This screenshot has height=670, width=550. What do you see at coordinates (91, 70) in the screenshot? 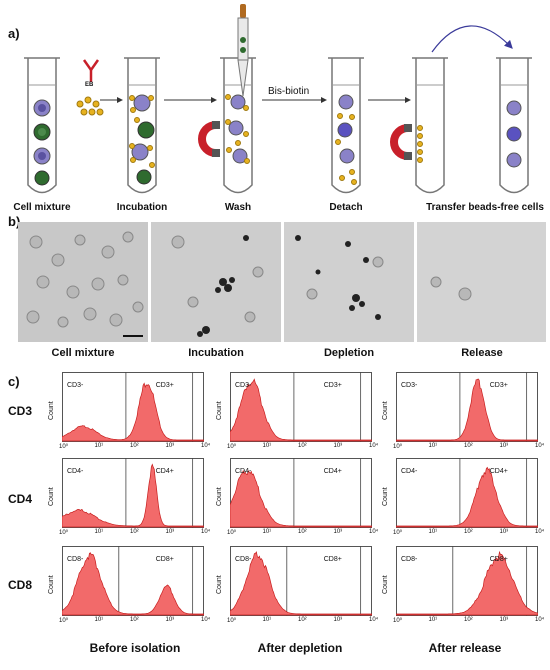
I see `antibody-icon` at bounding box center [91, 70].